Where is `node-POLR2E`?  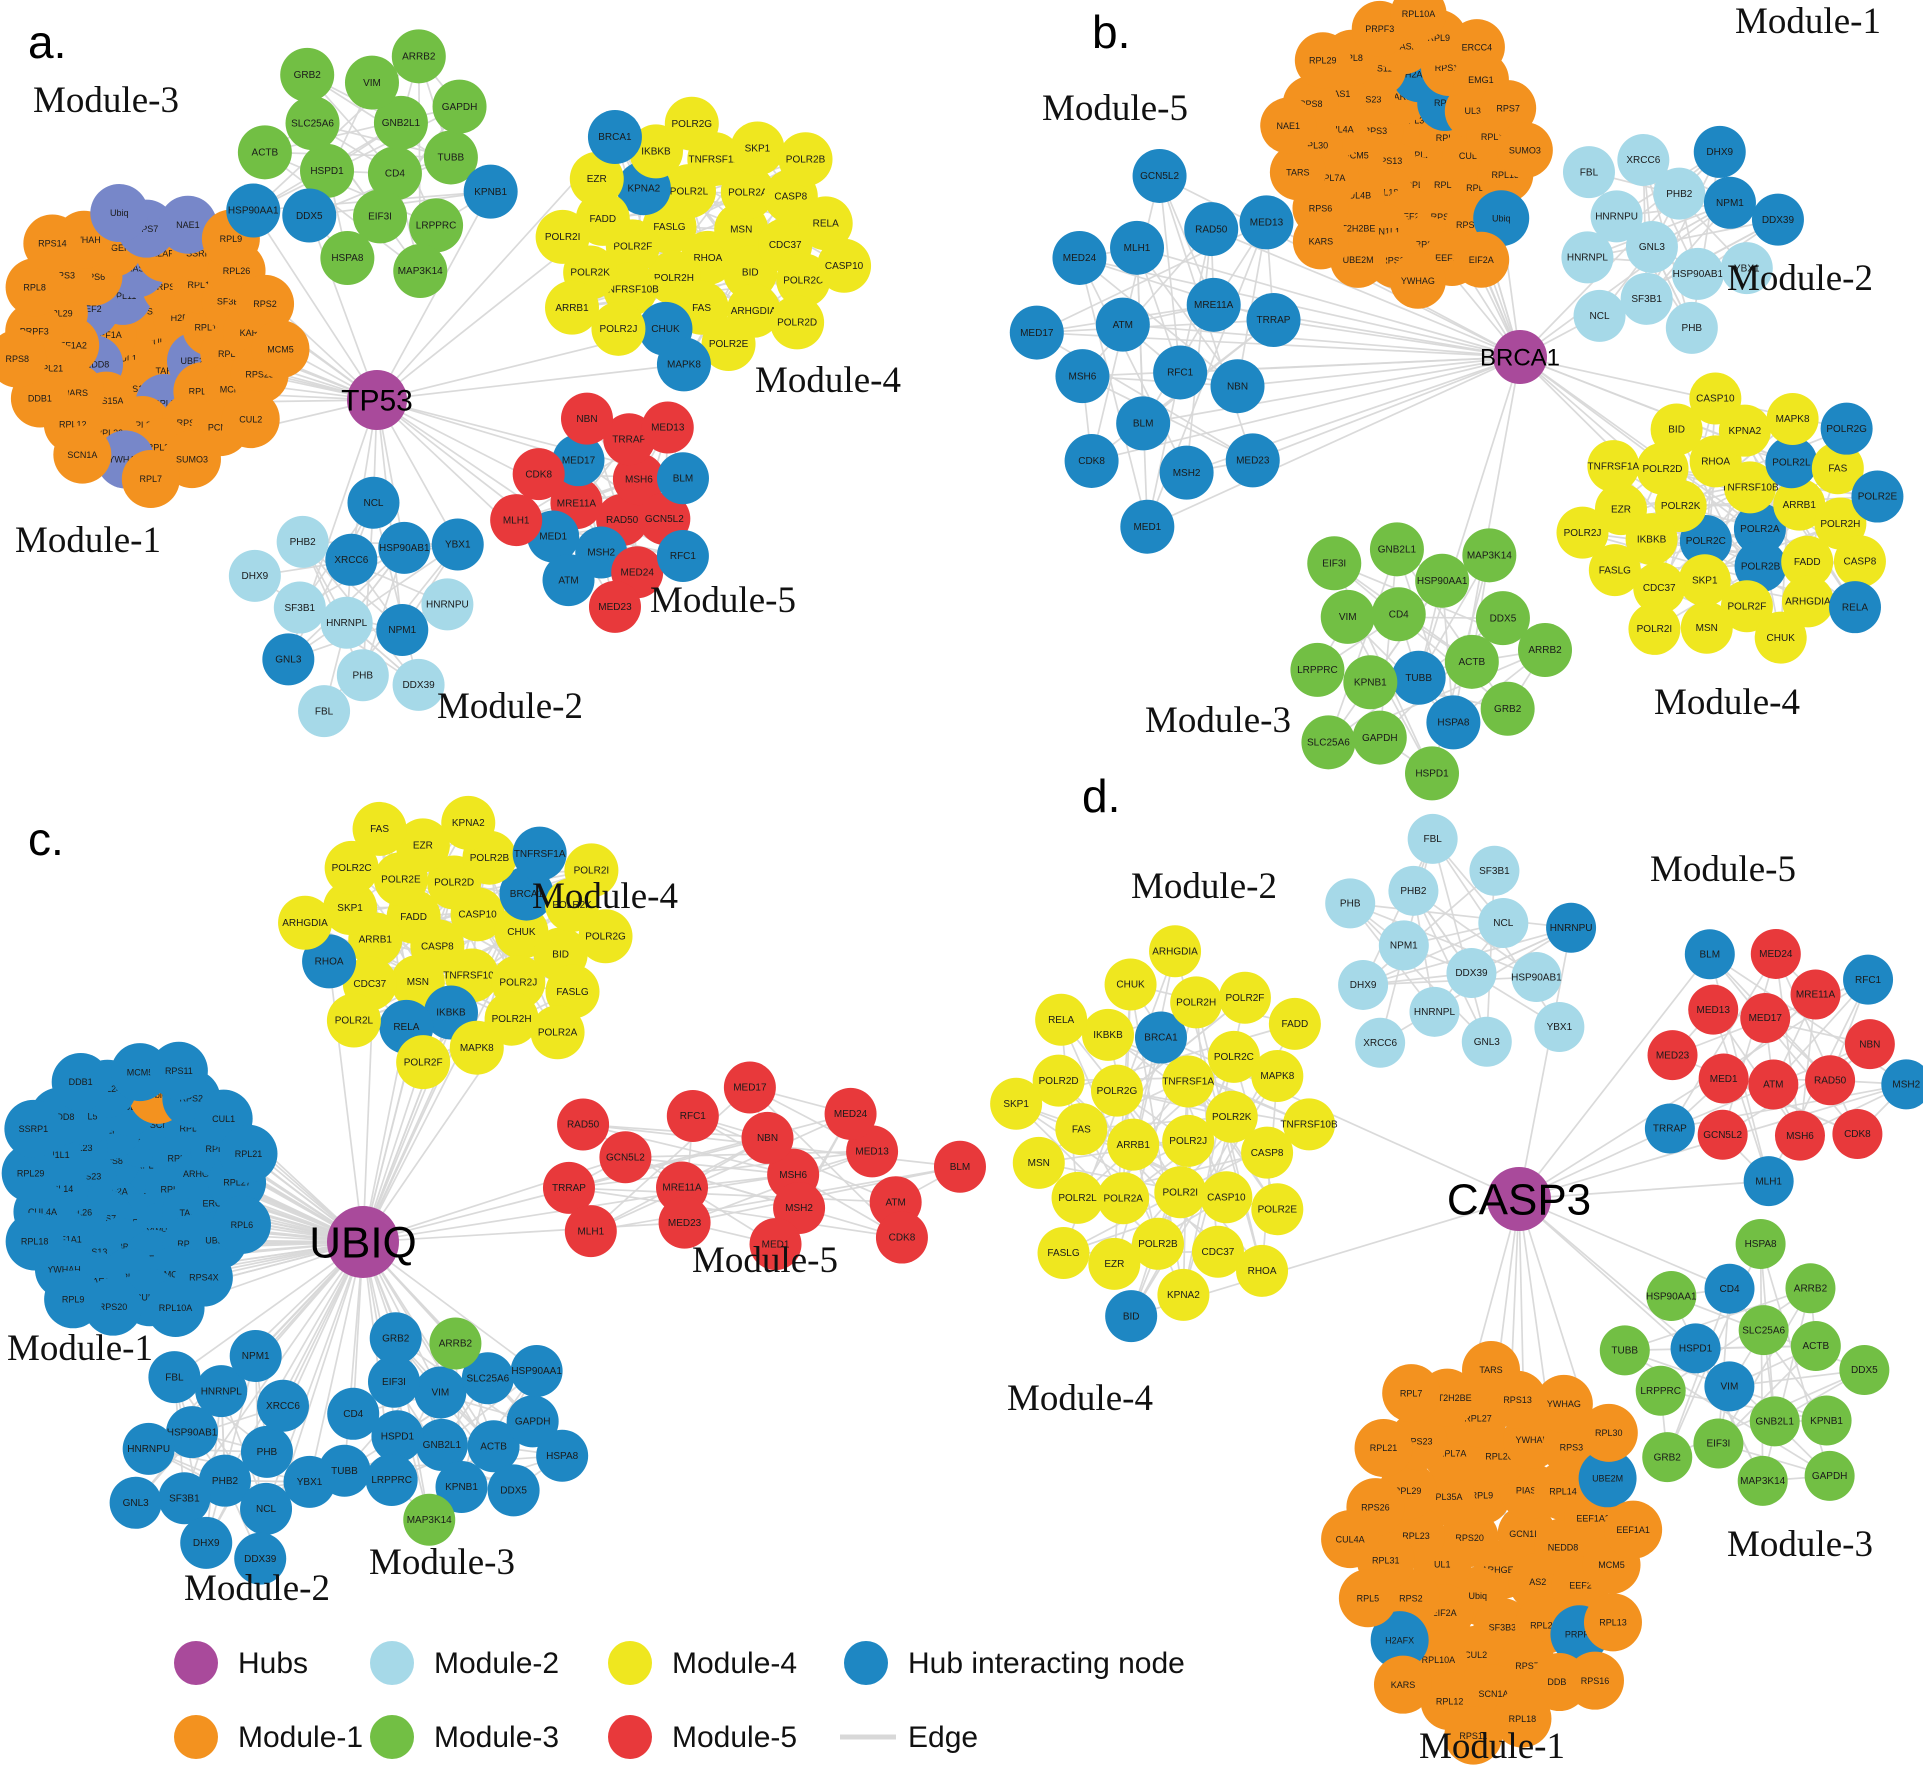 node-POLR2E is located at coordinates (1877, 496).